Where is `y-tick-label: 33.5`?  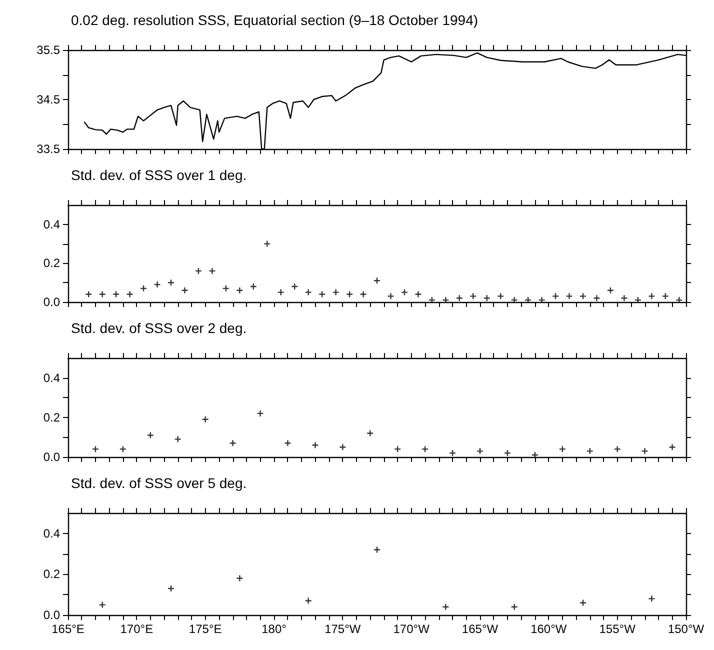
y-tick-label: 33.5 is located at coordinates (48, 149).